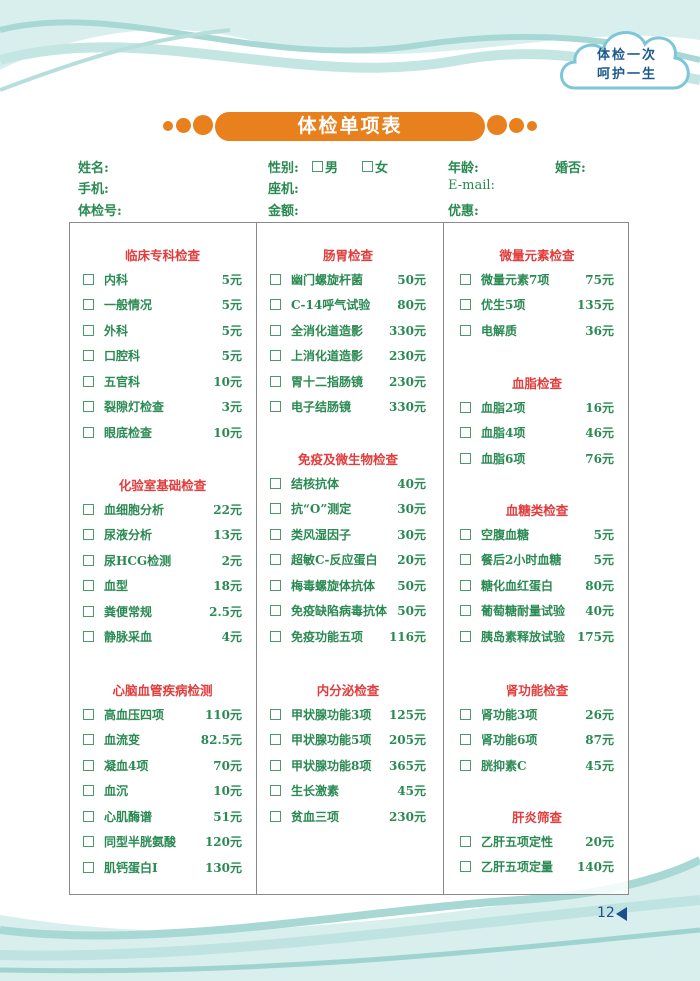  Describe the element at coordinates (348, 280) in the screenshot. I see `exam-item: 幽门螺旋杆菌 50元` at that location.